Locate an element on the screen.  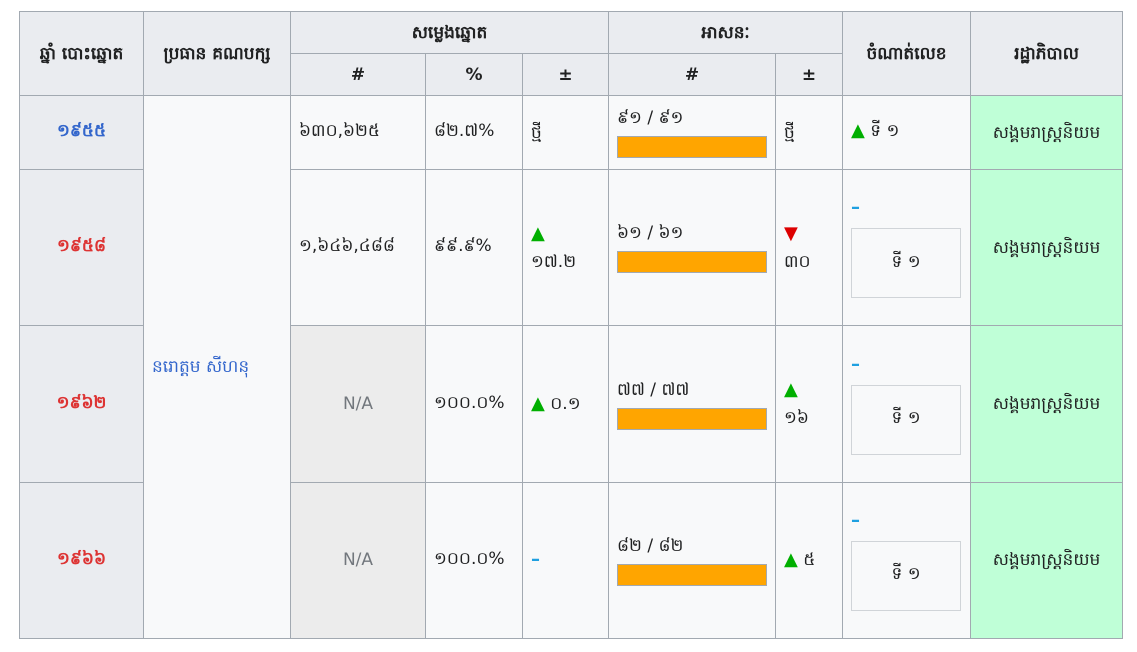
seats-cell: ៧៧ / ៧៧ is located at coordinates (692, 404).